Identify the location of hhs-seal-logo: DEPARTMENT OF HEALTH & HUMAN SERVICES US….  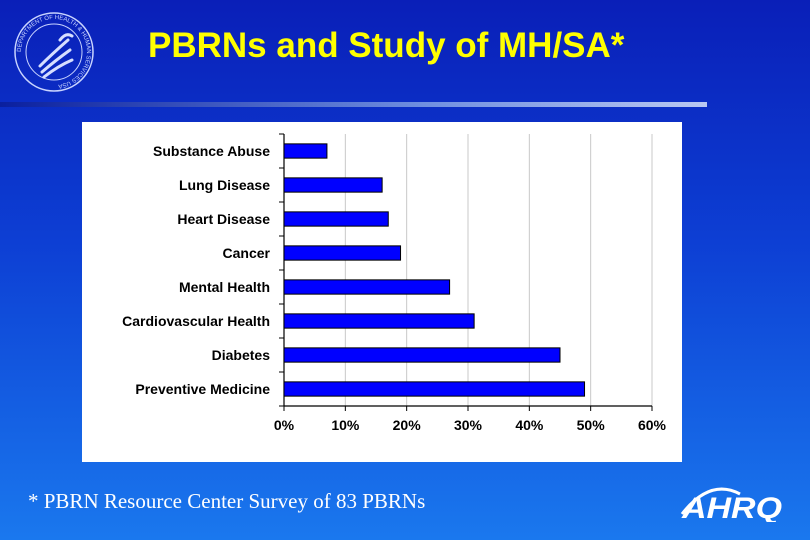
(54, 52).